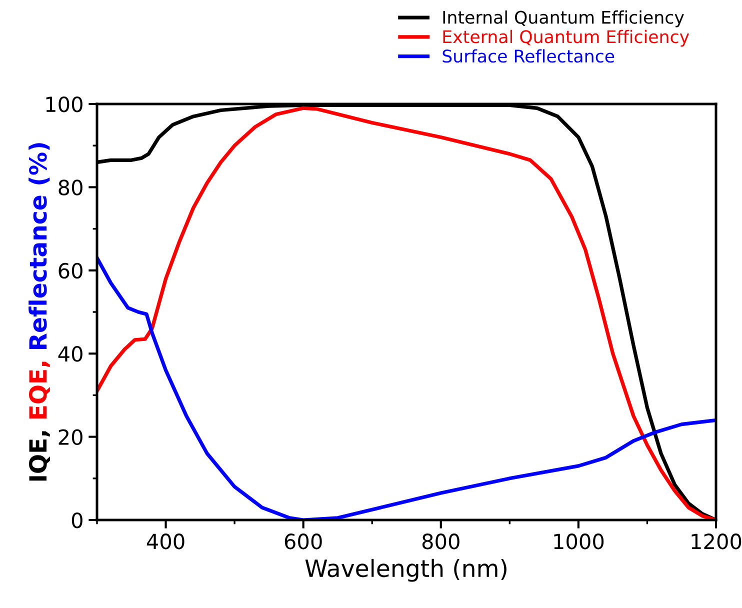 This screenshot has width=742, height=608. I want to click on x-axis-title: Wavelength (nm), so click(405, 570).